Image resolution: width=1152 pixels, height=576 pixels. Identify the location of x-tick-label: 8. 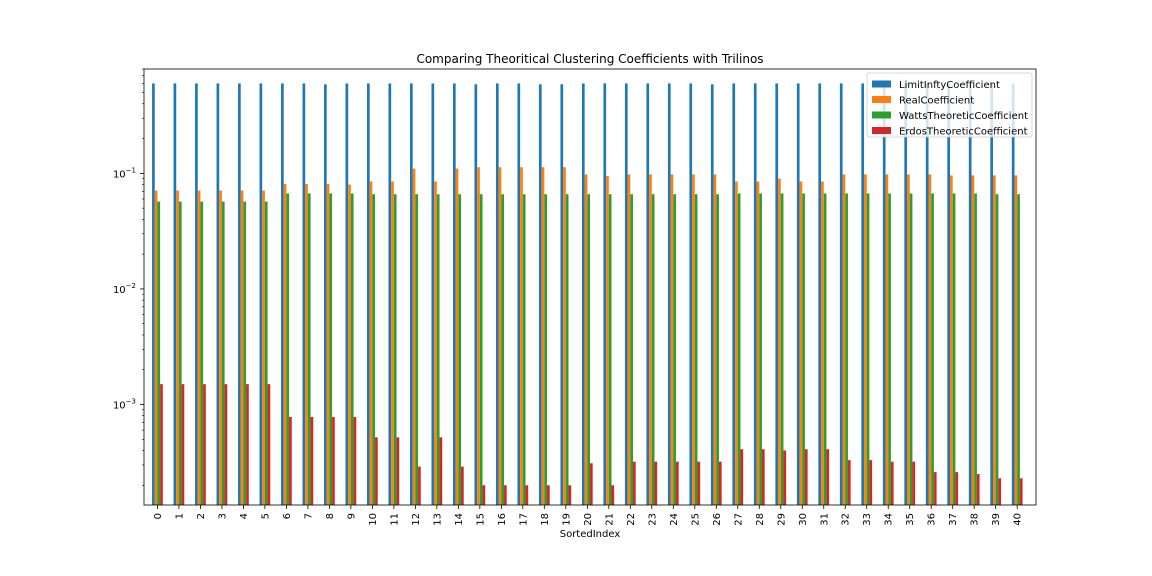
(330, 516).